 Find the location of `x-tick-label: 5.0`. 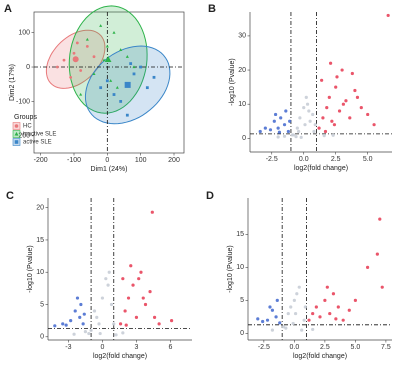

x-tick-label: 5.0 is located at coordinates (368, 159).